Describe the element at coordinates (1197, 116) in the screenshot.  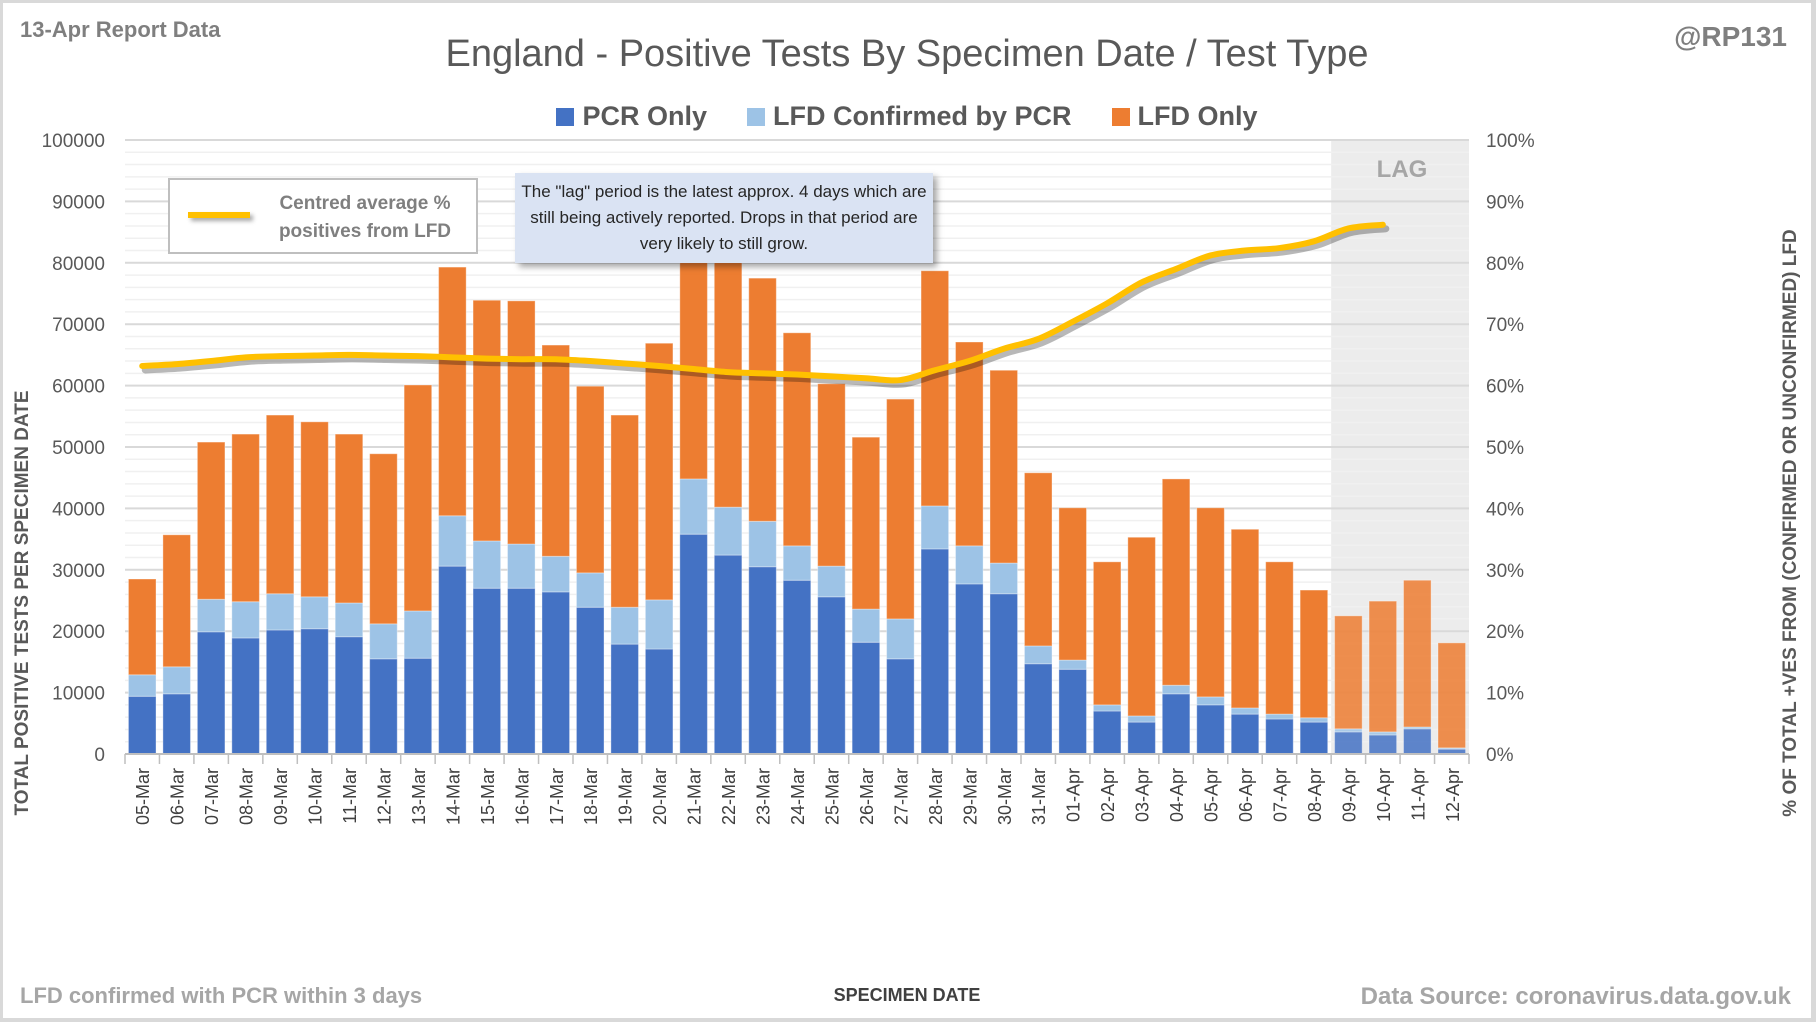
I see `legend-label: LFD Only` at that location.